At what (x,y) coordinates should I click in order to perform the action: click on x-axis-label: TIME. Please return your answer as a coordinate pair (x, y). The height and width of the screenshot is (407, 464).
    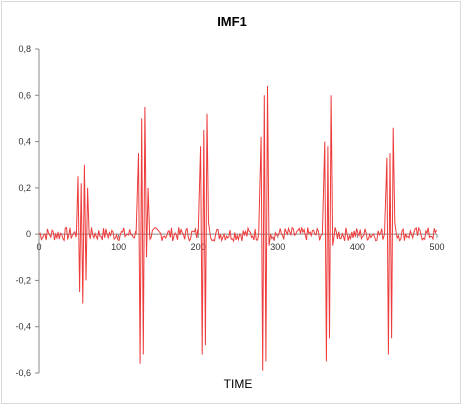
    Looking at the image, I should click on (238, 384).